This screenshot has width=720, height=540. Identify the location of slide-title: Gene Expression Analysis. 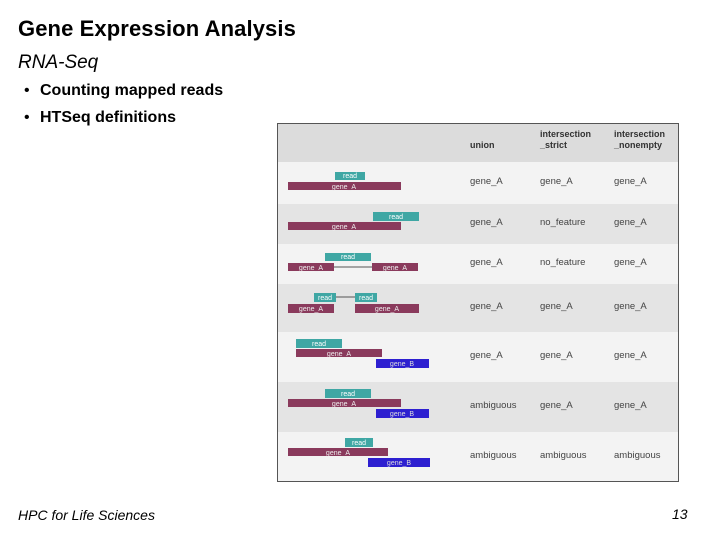
(157, 28).